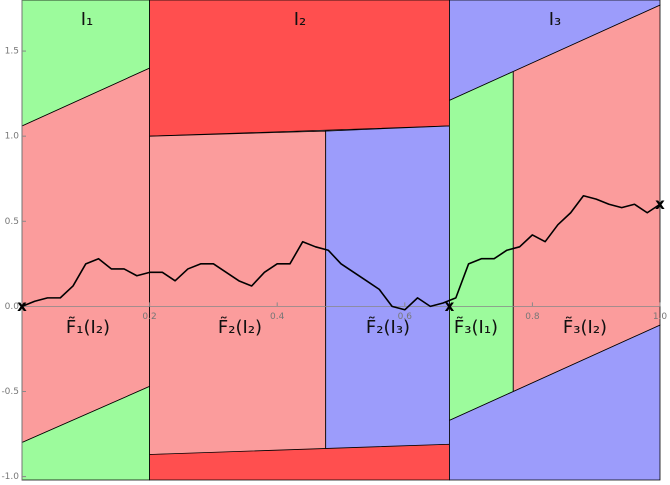  What do you see at coordinates (277, 317) in the screenshot?
I see `x-tick-label: 0.4` at bounding box center [277, 317].